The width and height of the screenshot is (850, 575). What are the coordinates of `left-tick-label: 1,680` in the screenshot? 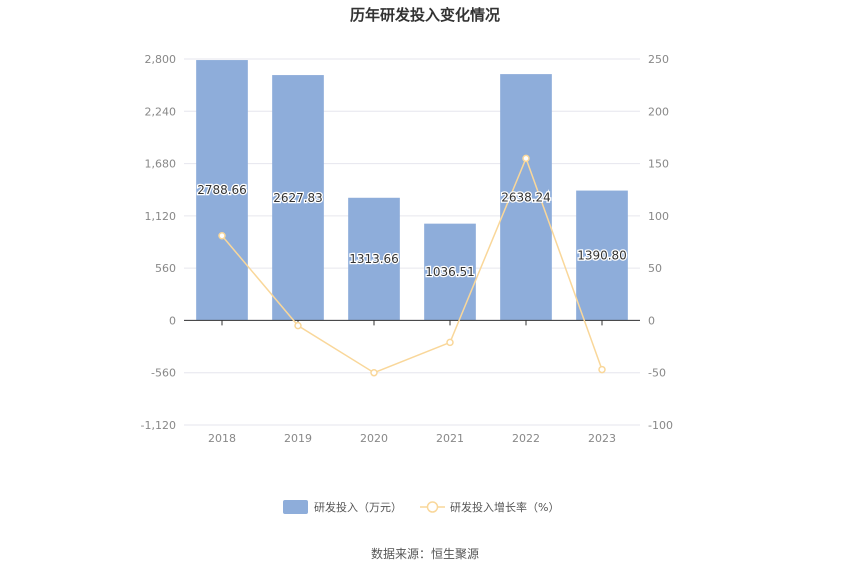 It's located at (161, 164).